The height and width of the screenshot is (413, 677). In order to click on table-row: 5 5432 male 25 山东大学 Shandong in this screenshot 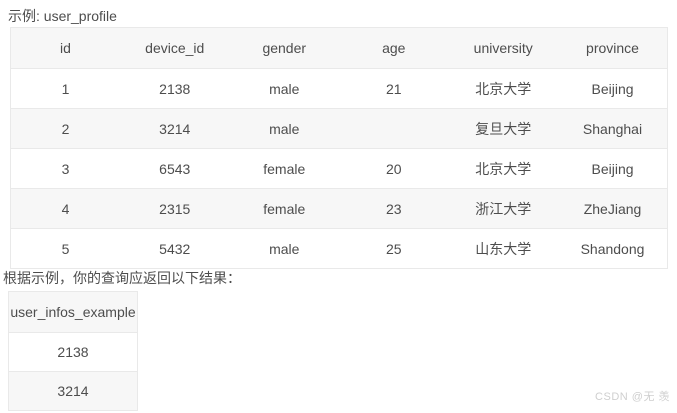, I will do `click(339, 248)`.